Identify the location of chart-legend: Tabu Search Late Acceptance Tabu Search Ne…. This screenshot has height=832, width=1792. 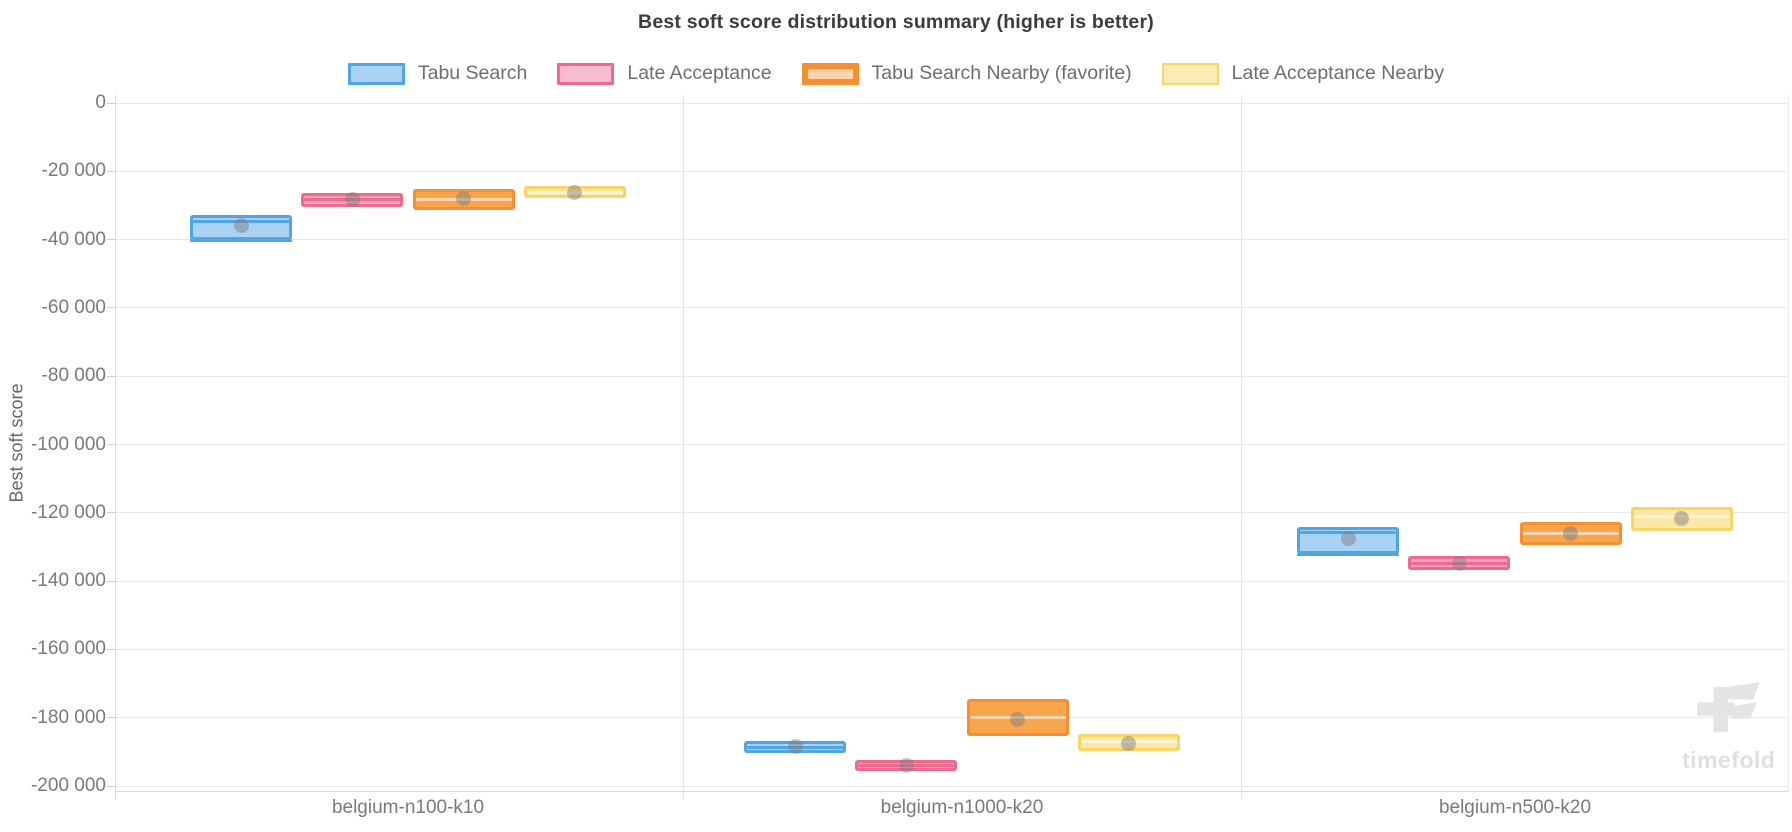
(896, 73).